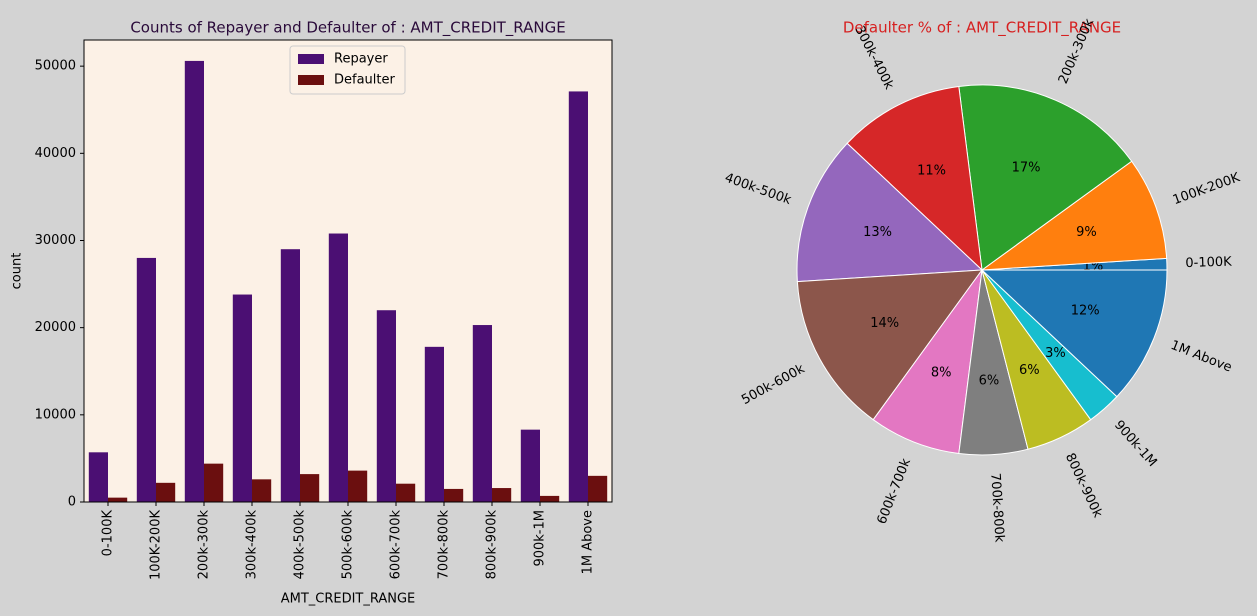  I want to click on x-tick-label: 400k-500k, so click(300, 545).